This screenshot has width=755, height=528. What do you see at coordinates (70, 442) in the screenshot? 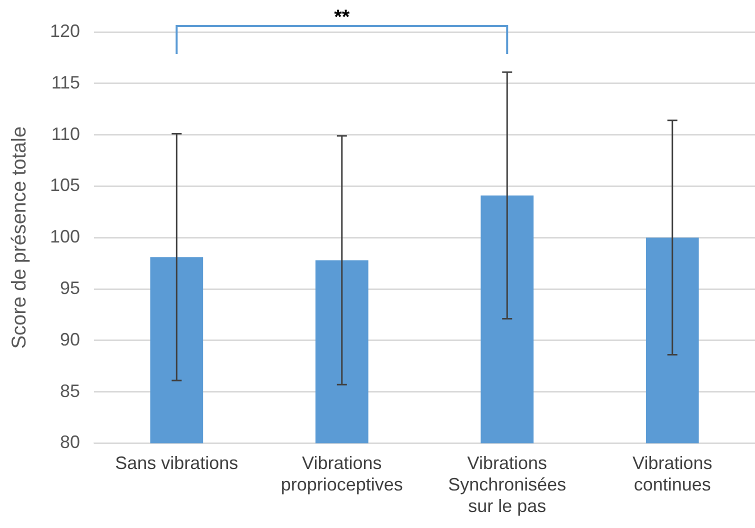
I see `y-tick-label: 80` at bounding box center [70, 442].